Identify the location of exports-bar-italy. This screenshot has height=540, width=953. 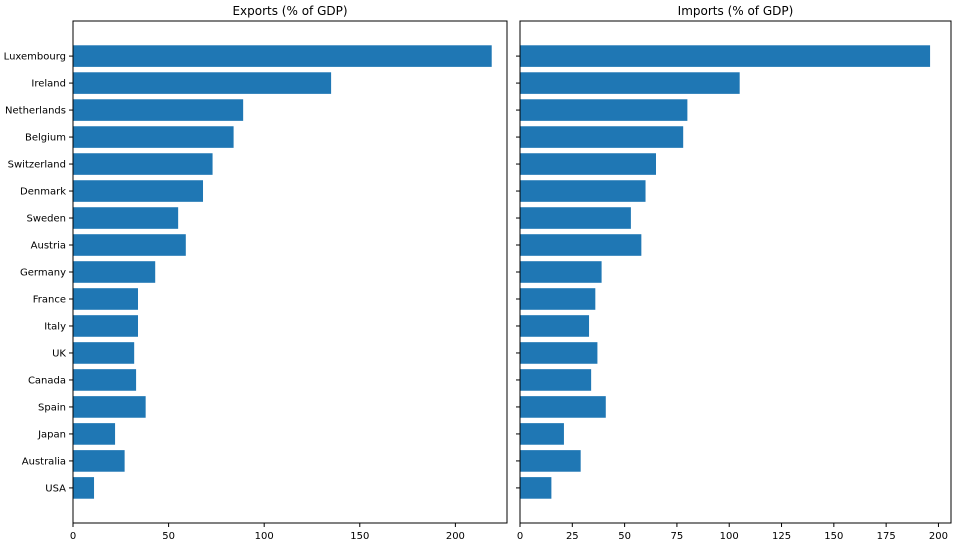
(106, 326).